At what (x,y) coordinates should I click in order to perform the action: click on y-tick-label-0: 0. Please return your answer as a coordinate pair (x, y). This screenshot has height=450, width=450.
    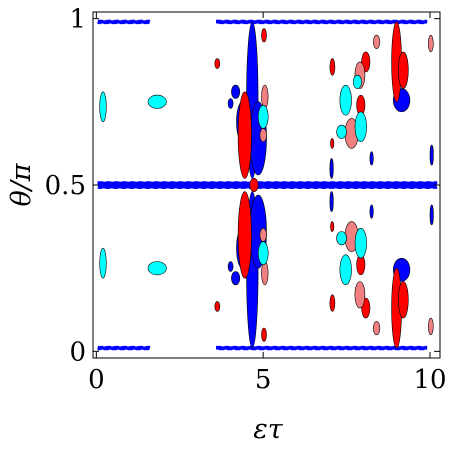
    Looking at the image, I should click on (77, 352).